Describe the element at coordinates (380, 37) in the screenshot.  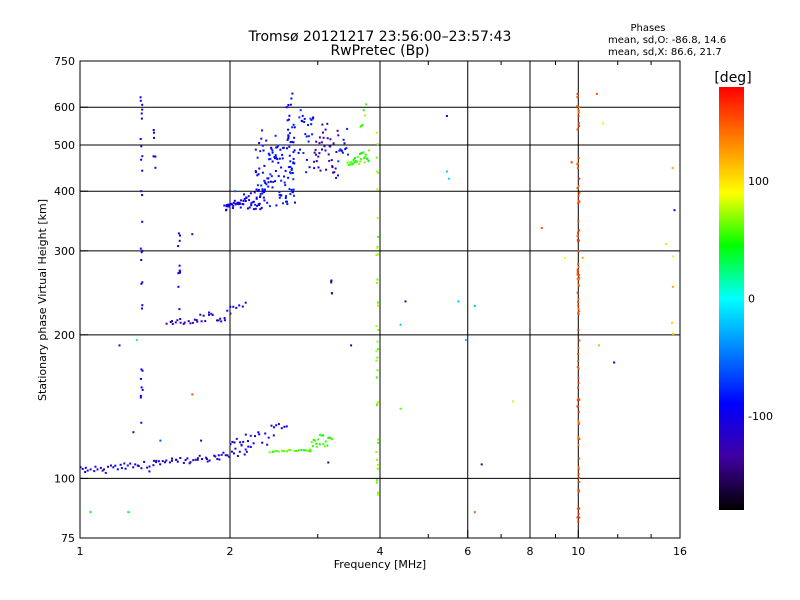
I see `chart-title: Tromsø 20121217 23:56:00–23:57:43` at that location.